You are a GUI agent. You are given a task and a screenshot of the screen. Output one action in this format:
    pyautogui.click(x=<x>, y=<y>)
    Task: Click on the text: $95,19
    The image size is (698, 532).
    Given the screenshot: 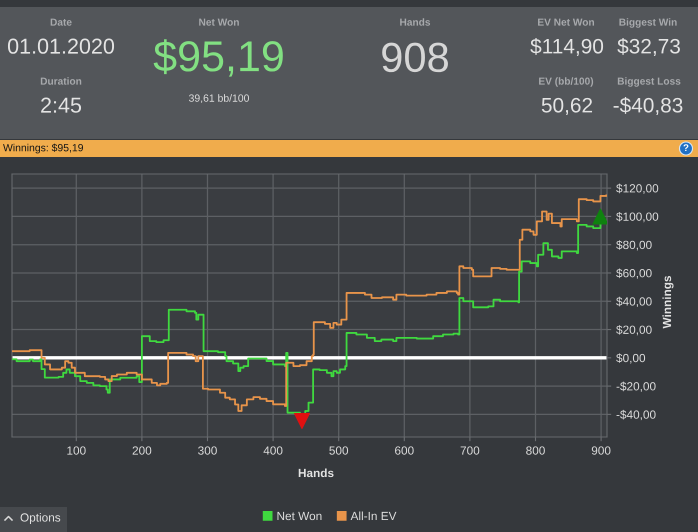 What is the action you would take?
    pyautogui.click(x=218, y=58)
    